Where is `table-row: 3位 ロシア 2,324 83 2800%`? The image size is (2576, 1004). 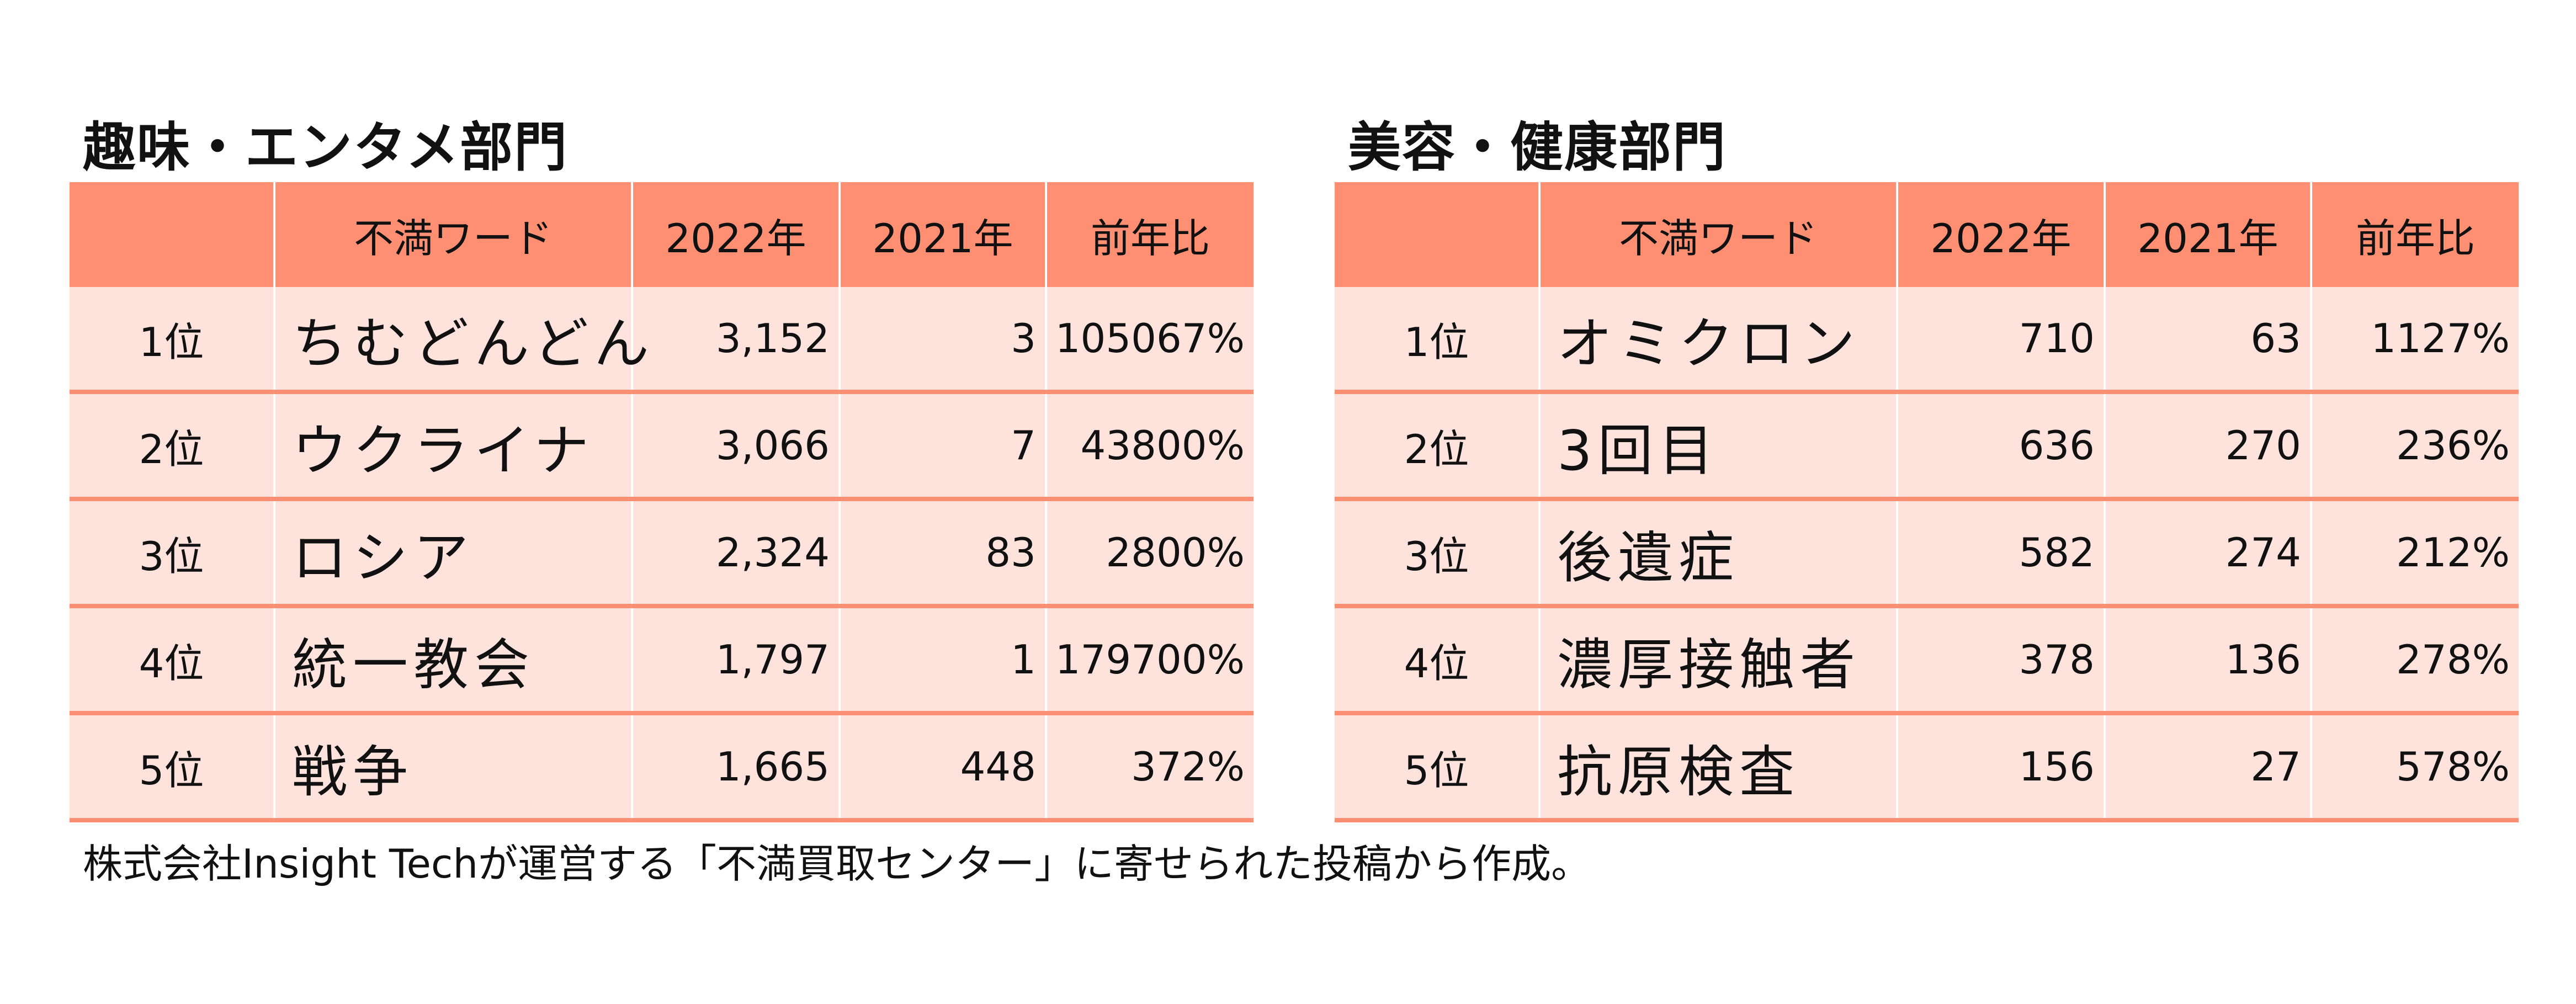 table-row: 3位 ロシア 2,324 83 2800% is located at coordinates (662, 553).